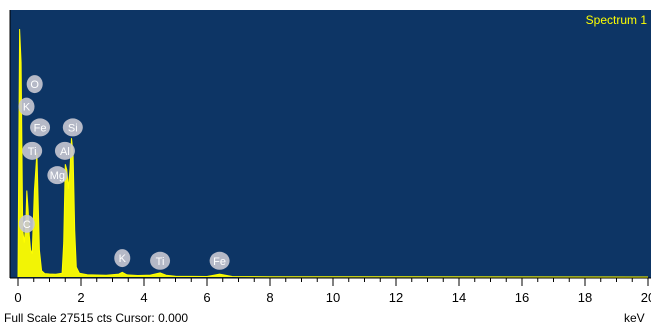  I want to click on peak-label-c-7: C, so click(27, 225).